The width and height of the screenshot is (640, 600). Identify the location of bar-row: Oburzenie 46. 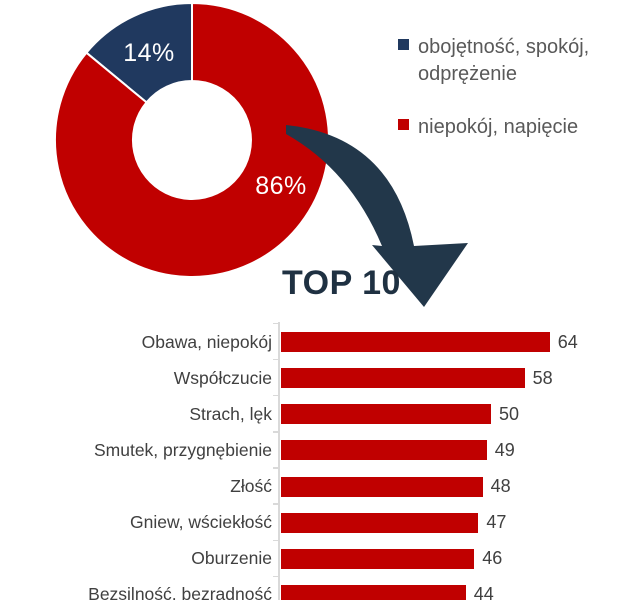
(320, 559).